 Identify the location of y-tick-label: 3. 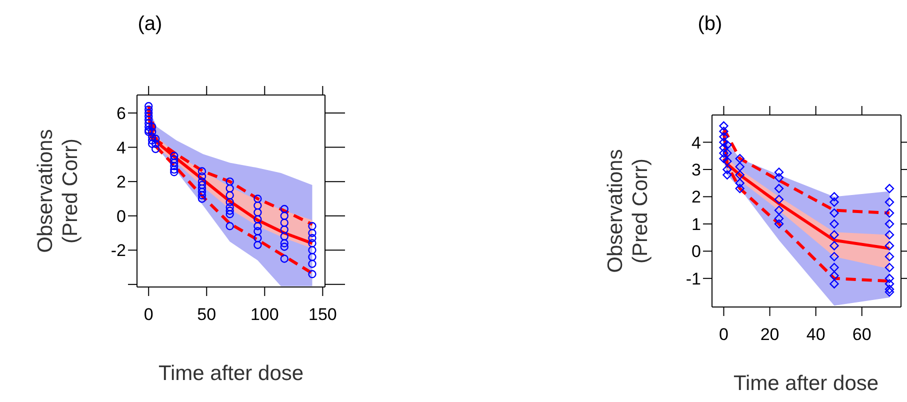
(696, 170).